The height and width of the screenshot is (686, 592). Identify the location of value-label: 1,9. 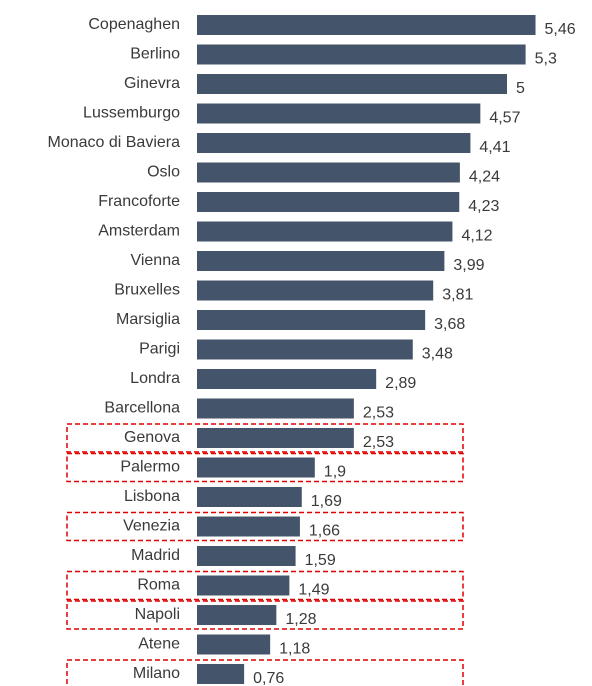
(335, 472).